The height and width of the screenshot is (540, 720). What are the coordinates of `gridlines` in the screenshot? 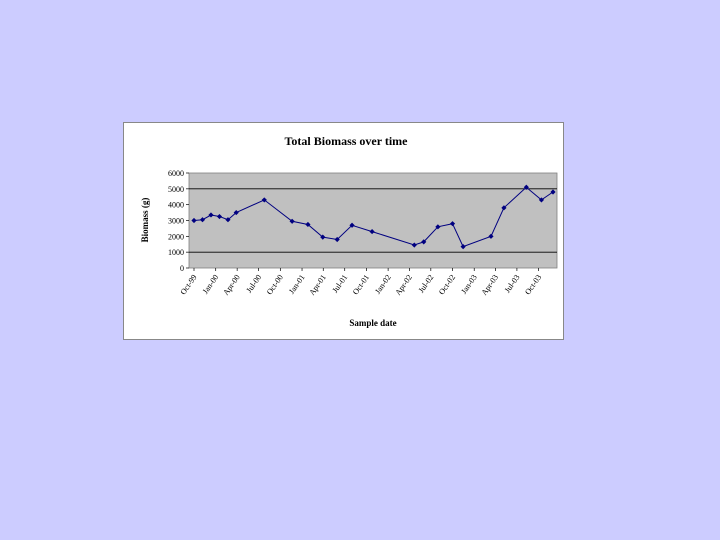 It's located at (373, 220).